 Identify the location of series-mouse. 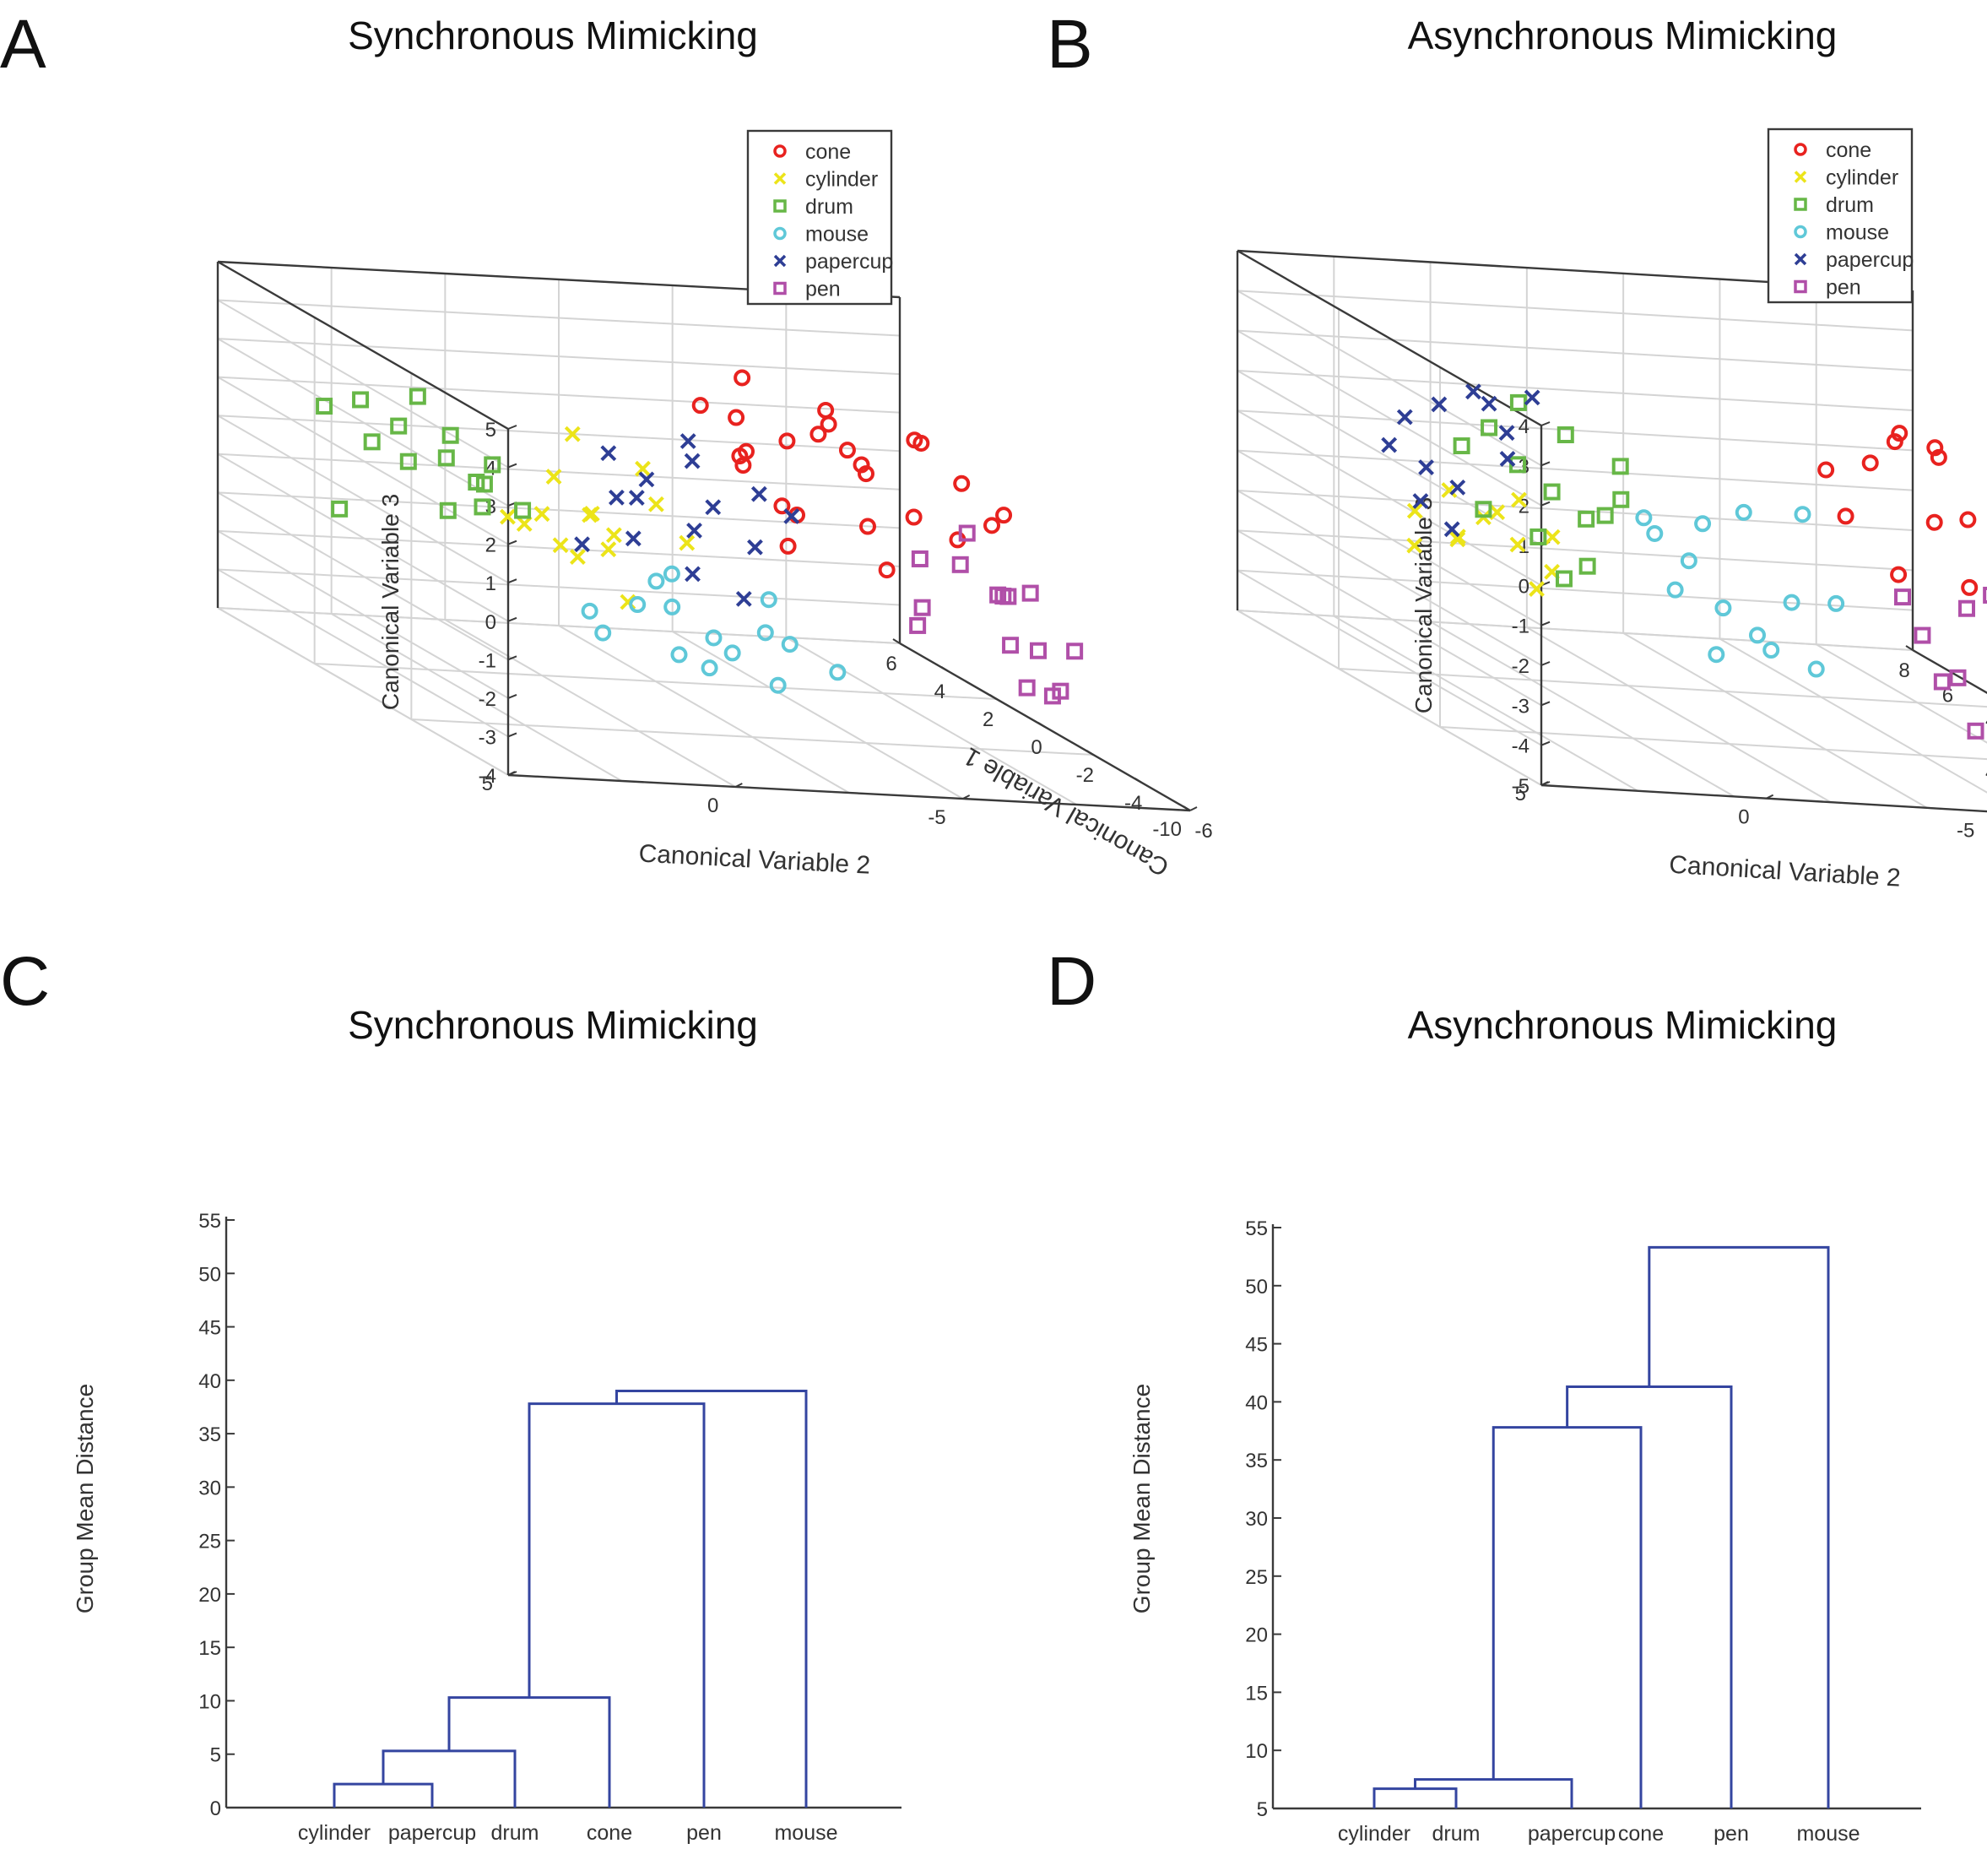
(1740, 590).